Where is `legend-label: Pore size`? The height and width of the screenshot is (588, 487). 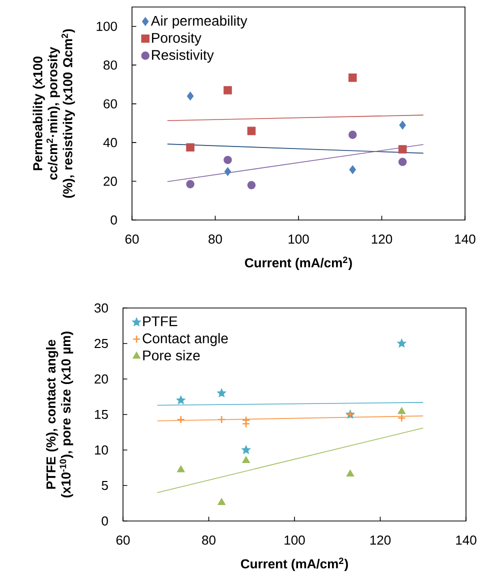 legend-label: Pore size is located at coordinates (171, 355).